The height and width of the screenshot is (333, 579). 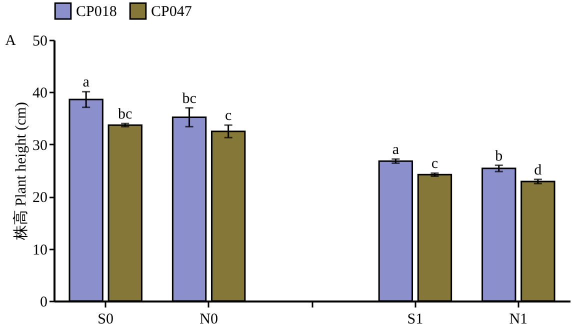 I want to click on y-tick-label: 50, so click(x=40, y=42).